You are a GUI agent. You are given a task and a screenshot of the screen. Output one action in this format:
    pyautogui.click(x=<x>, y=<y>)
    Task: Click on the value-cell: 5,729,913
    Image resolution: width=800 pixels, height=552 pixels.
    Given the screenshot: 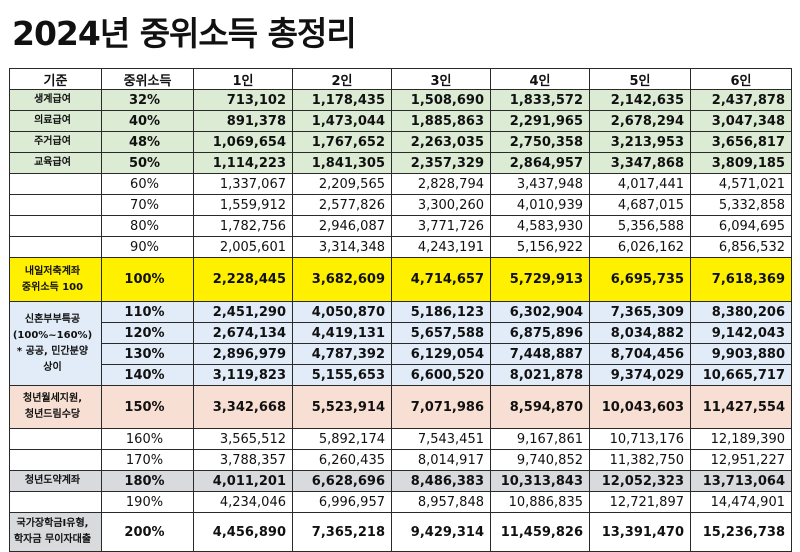 What is the action you would take?
    pyautogui.click(x=540, y=279)
    